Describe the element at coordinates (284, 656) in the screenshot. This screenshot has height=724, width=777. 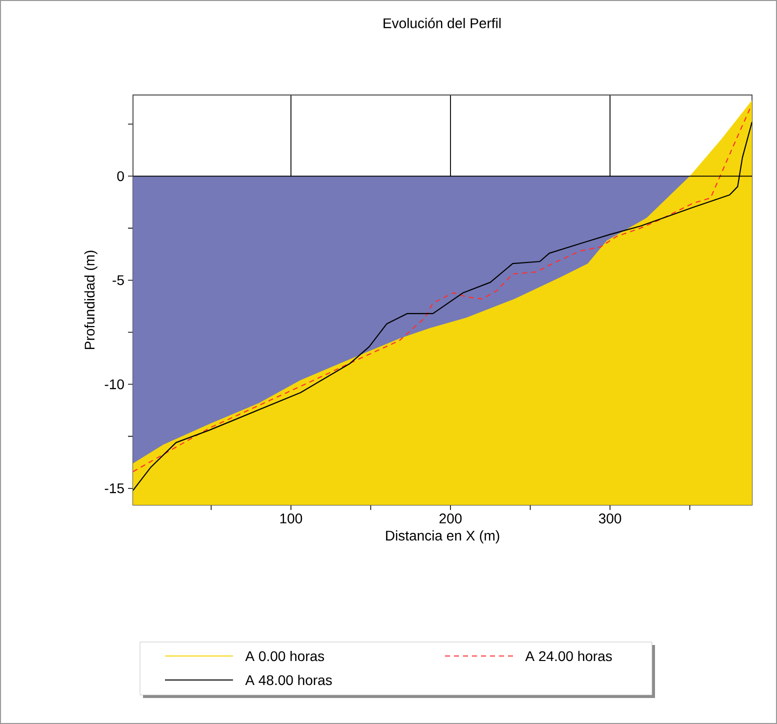
I see `legend-label: A 0.00 horas` at that location.